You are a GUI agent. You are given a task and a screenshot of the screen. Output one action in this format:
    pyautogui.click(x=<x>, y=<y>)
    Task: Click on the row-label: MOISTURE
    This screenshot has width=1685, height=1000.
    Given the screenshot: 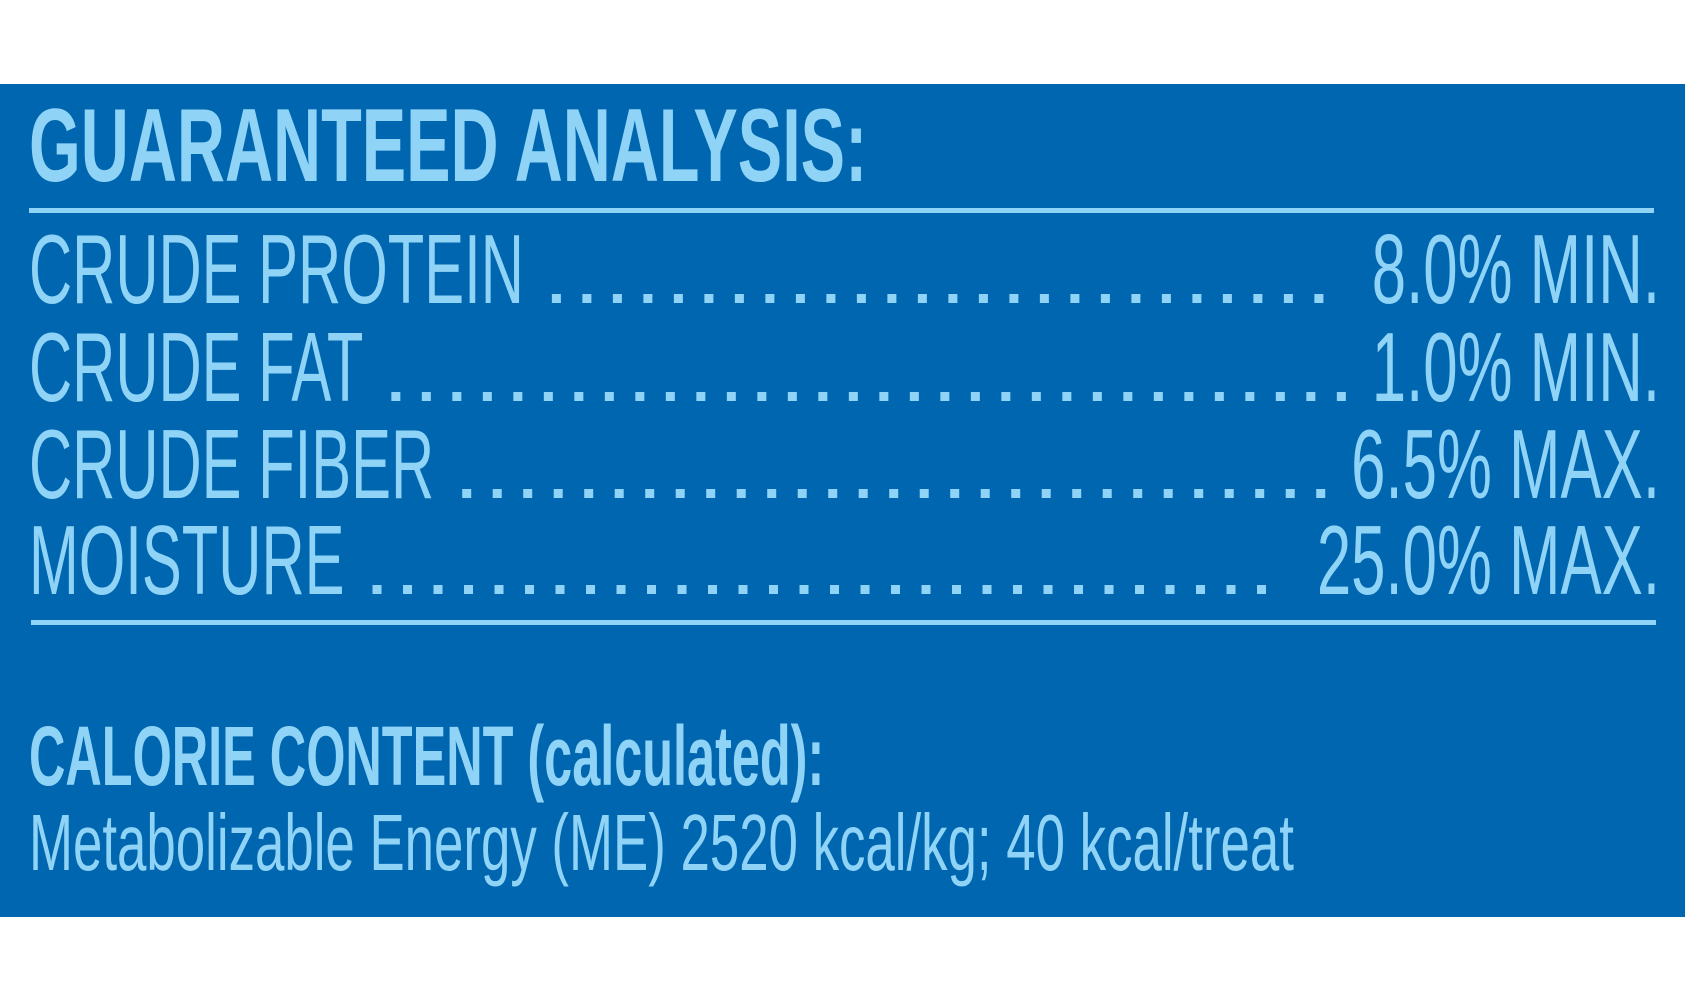 What is the action you would take?
    pyautogui.click(x=187, y=560)
    